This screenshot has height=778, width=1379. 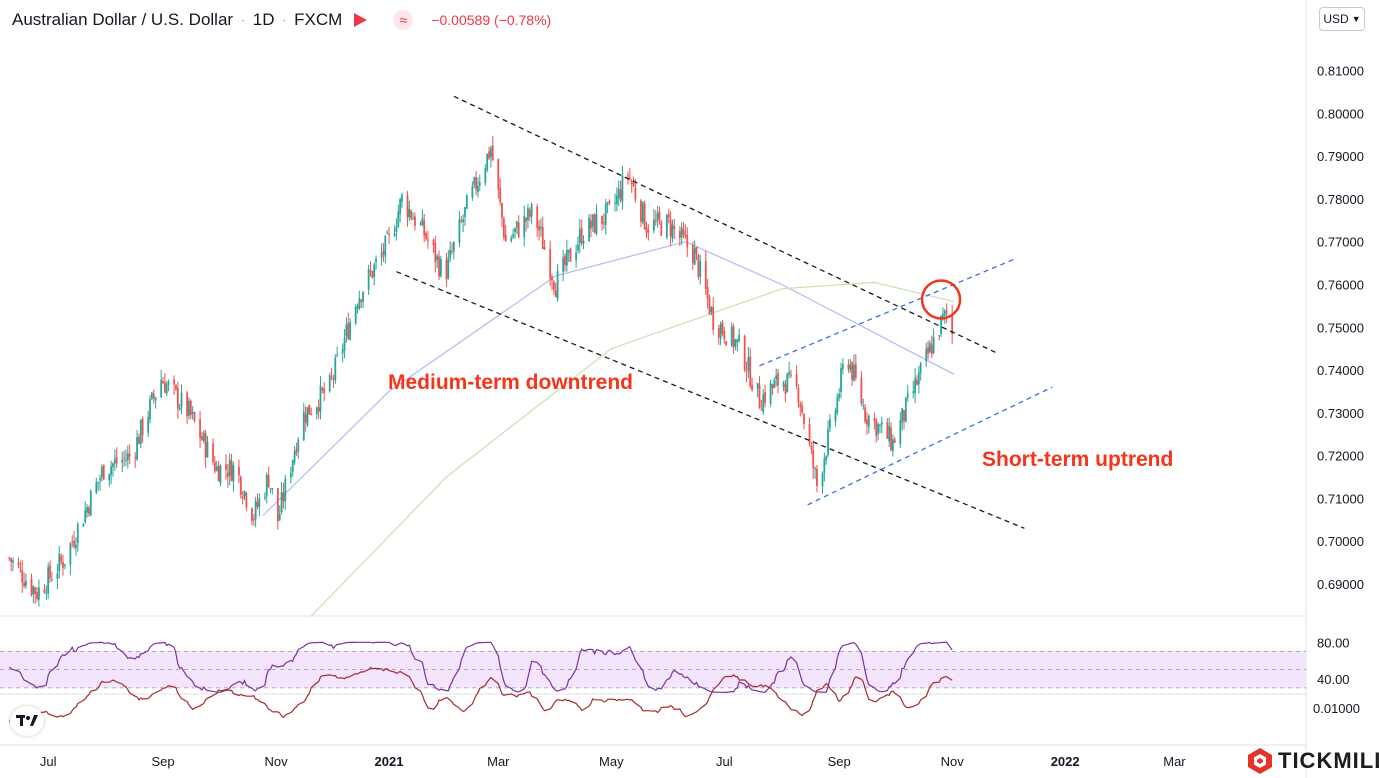 What do you see at coordinates (27, 721) in the screenshot?
I see `tradingview-logo-icon` at bounding box center [27, 721].